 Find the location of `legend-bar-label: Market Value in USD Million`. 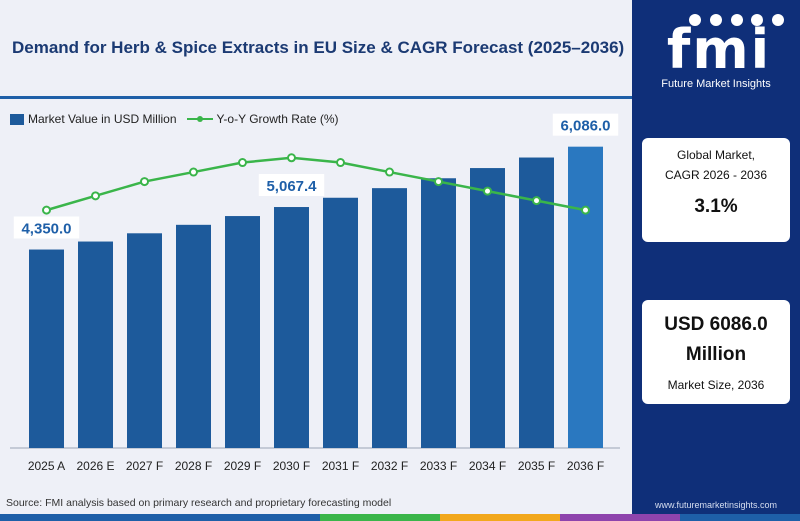

legend-bar-label: Market Value in USD Million is located at coordinates (102, 119).